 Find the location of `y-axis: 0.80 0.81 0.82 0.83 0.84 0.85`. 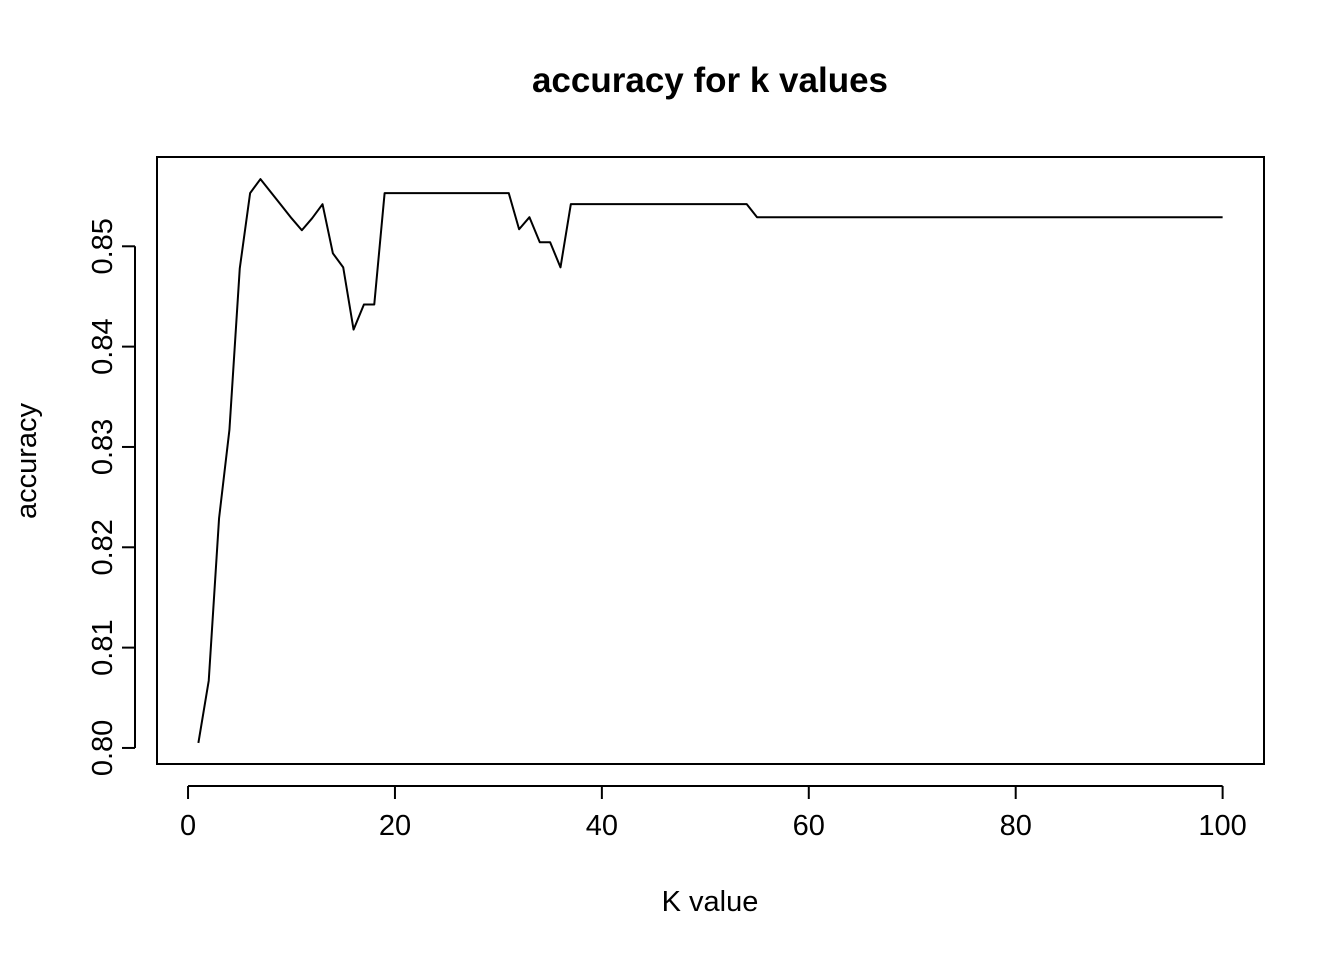

y-axis: 0.80 0.81 0.82 0.83 0.84 0.85 is located at coordinates (111, 497).